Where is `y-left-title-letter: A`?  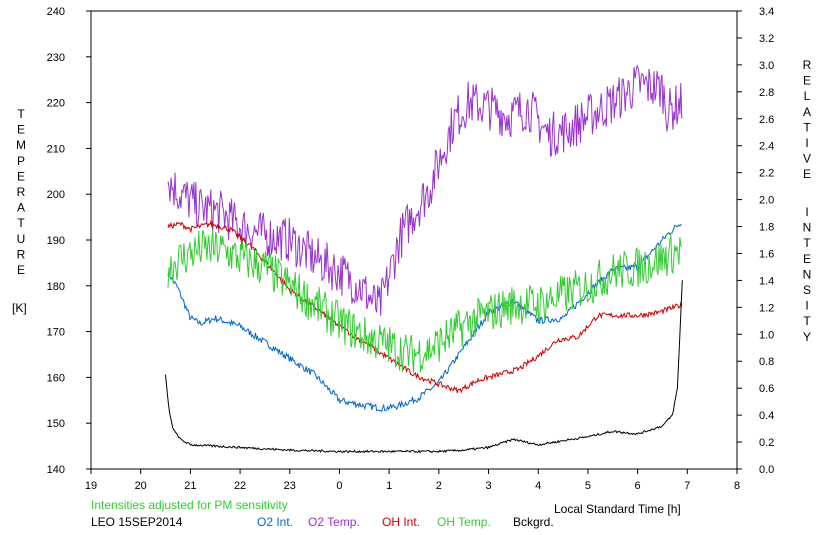 y-left-title-letter: A is located at coordinates (21, 208).